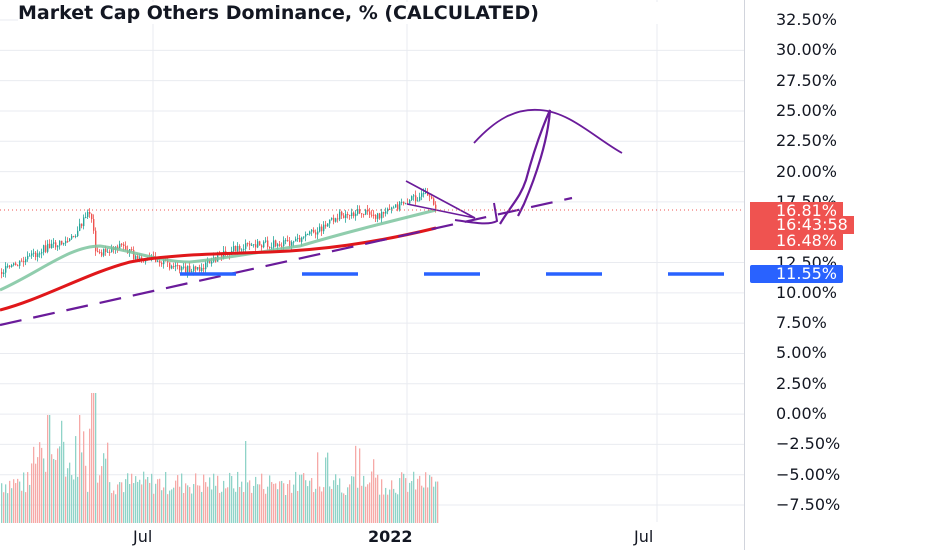 This screenshot has width=932, height=550. I want to click on x-tick-label: 2022, so click(390, 536).